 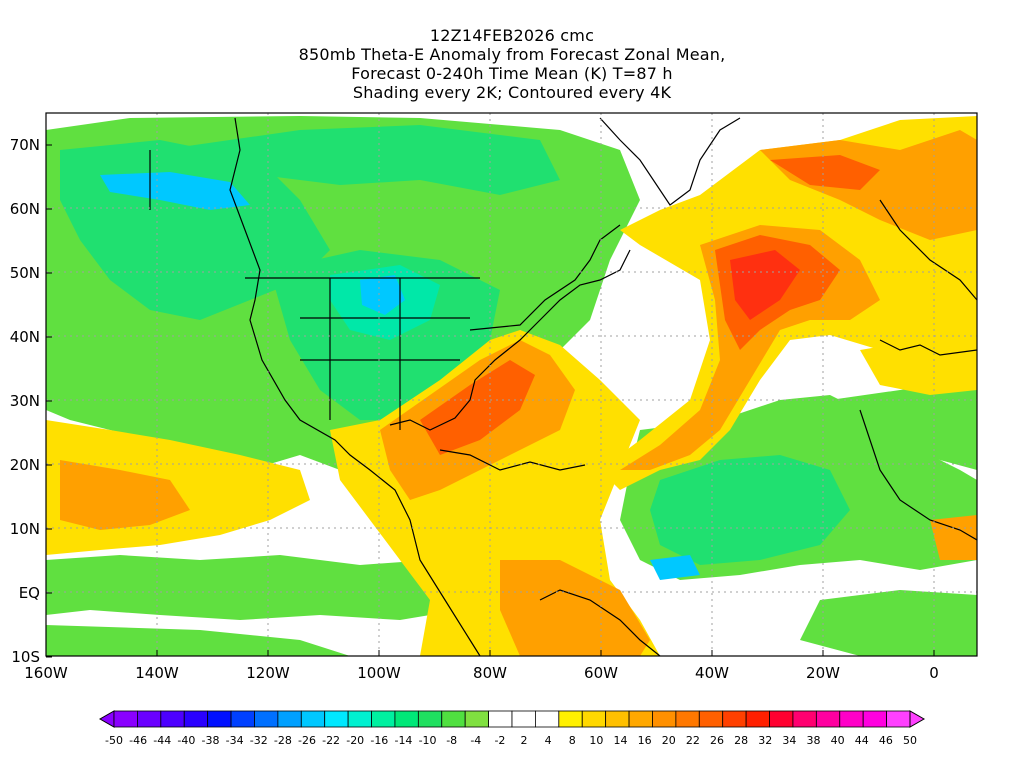 What do you see at coordinates (741, 740) in the screenshot?
I see `colorbar-label: 28` at bounding box center [741, 740].